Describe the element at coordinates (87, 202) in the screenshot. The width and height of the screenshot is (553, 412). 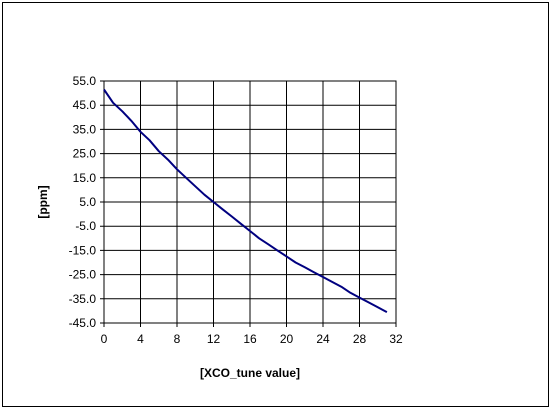
I see `y-tick-label: 5.0` at that location.